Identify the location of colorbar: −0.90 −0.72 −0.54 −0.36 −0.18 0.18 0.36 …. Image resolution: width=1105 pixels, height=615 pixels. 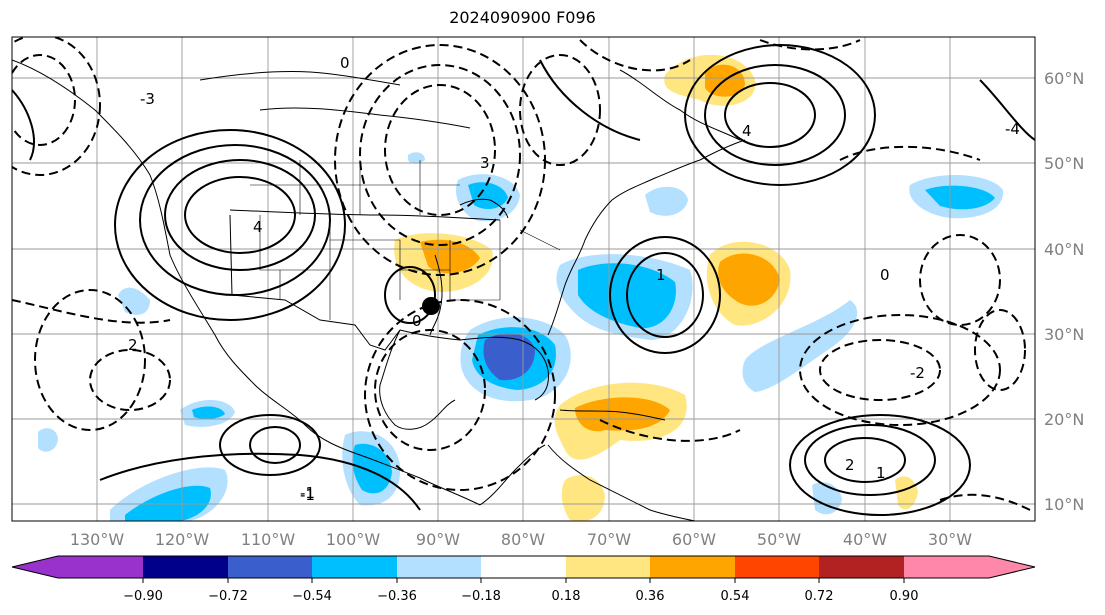
(523, 579).